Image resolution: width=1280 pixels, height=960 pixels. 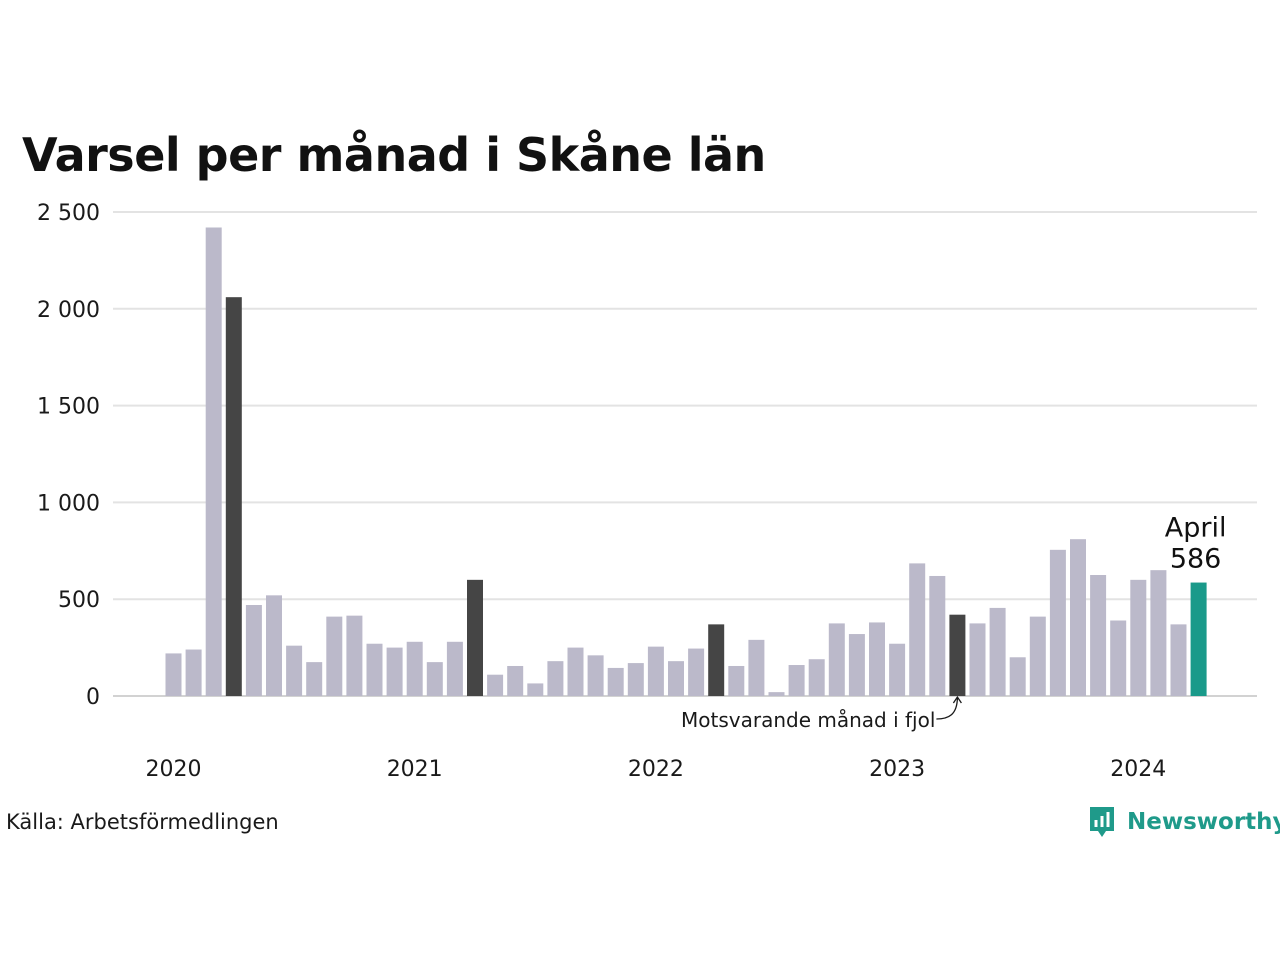 What do you see at coordinates (897, 769) in the screenshot?
I see `x-tick-label: 2023` at bounding box center [897, 769].